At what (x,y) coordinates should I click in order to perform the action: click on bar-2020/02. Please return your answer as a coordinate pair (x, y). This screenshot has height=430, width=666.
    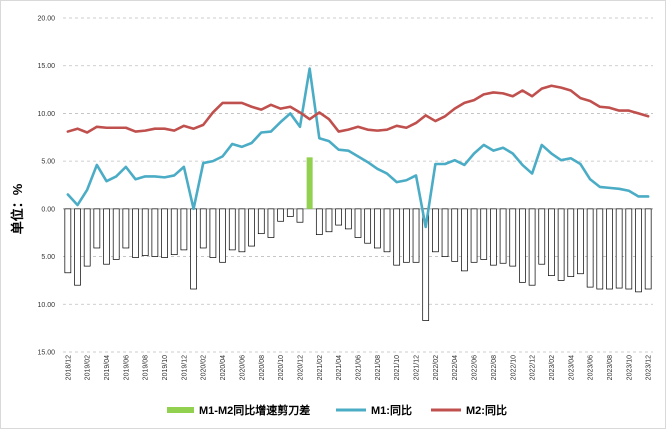
    Looking at the image, I should click on (203, 228).